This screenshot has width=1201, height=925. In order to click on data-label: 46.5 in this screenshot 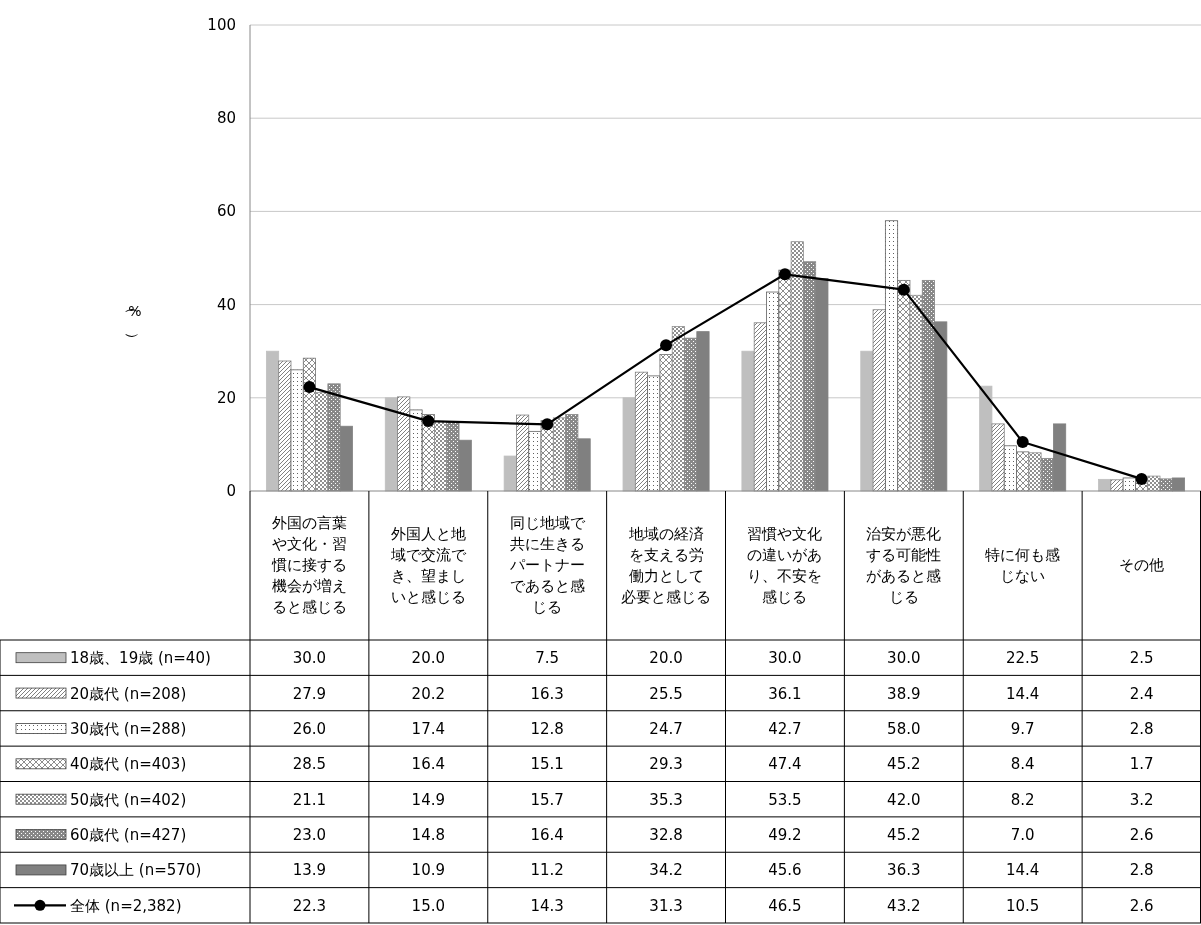, I will do `click(785, 905)`.